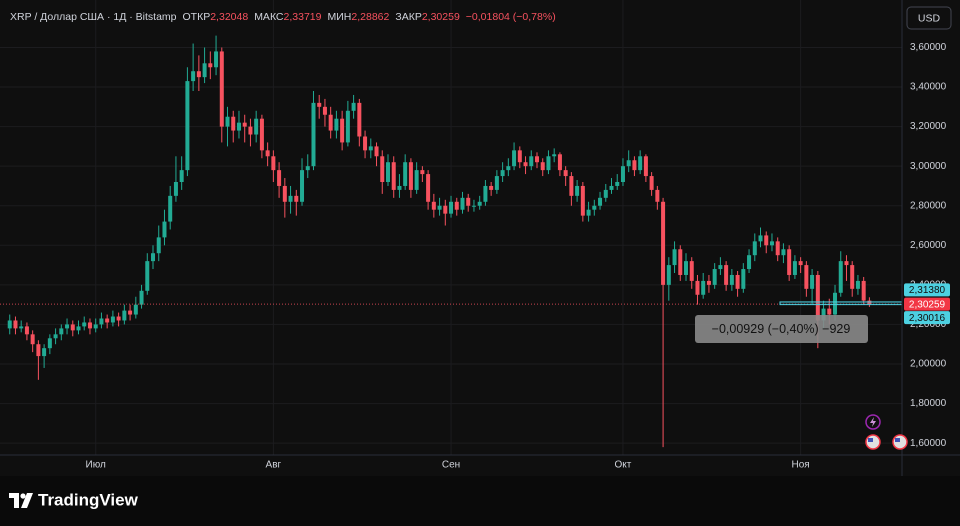  I want to click on y-tick-label: 3,20000, so click(928, 126).